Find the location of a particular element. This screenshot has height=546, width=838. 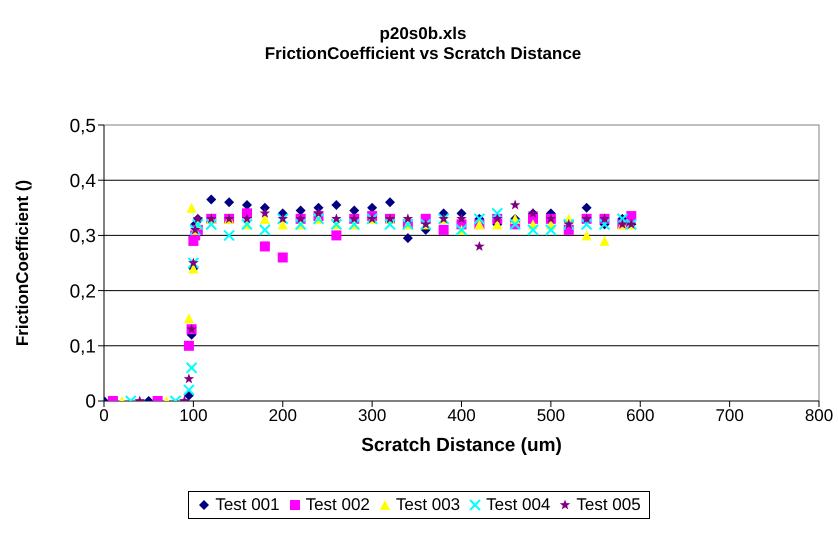

x-tick-label: 400 is located at coordinates (461, 416).